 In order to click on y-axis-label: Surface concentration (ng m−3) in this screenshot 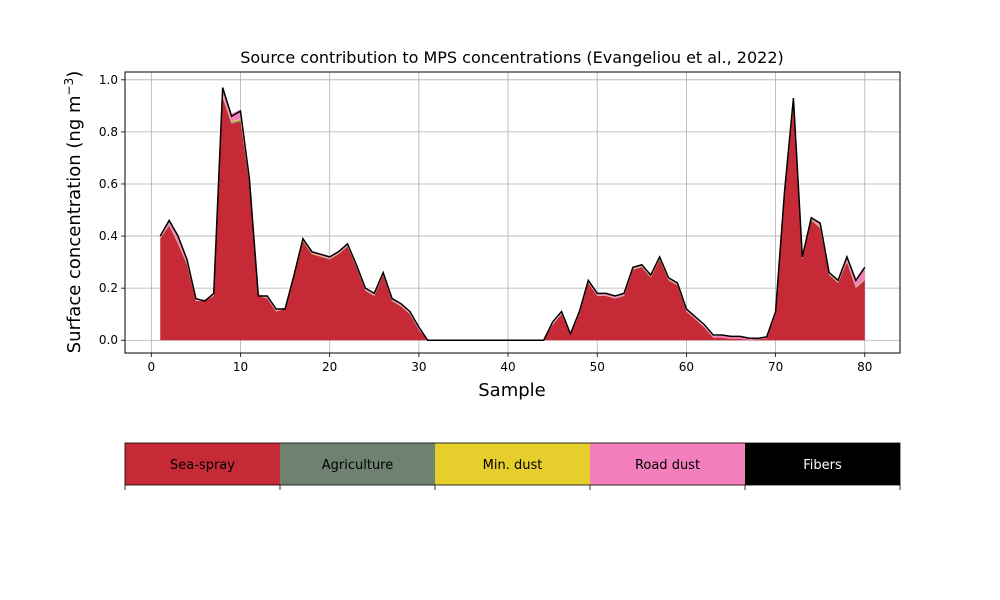, I will do `click(73, 212)`.